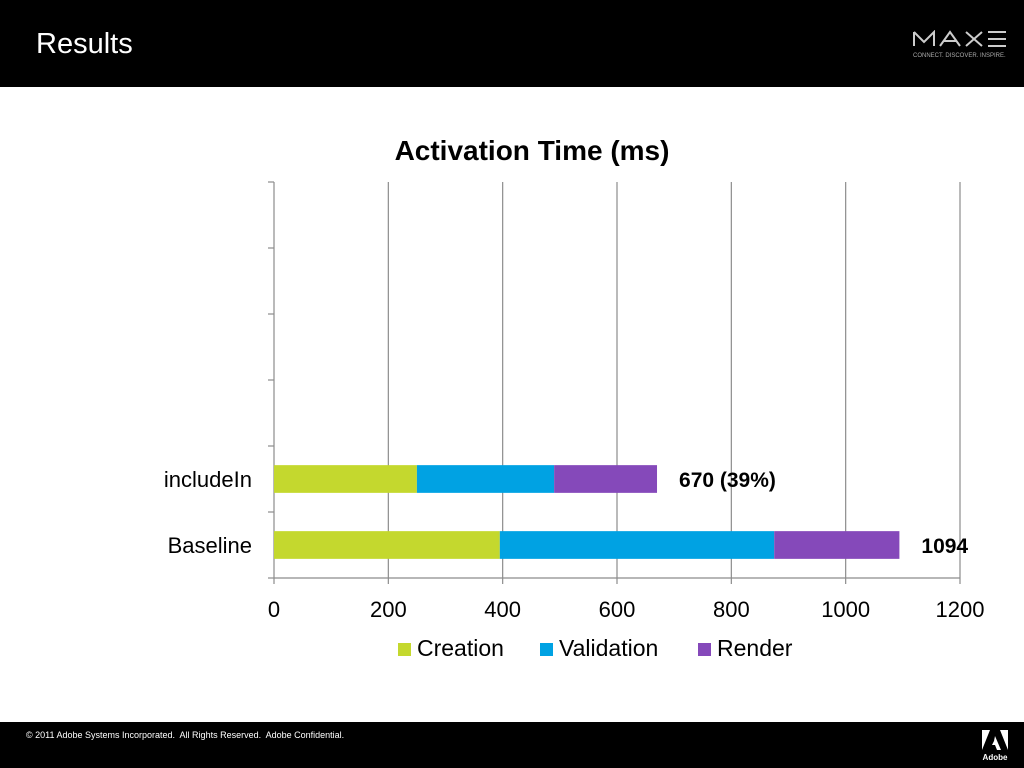 Image resolution: width=1024 pixels, height=768 pixels. What do you see at coordinates (388, 609) in the screenshot?
I see `x-tick-label: 200` at bounding box center [388, 609].